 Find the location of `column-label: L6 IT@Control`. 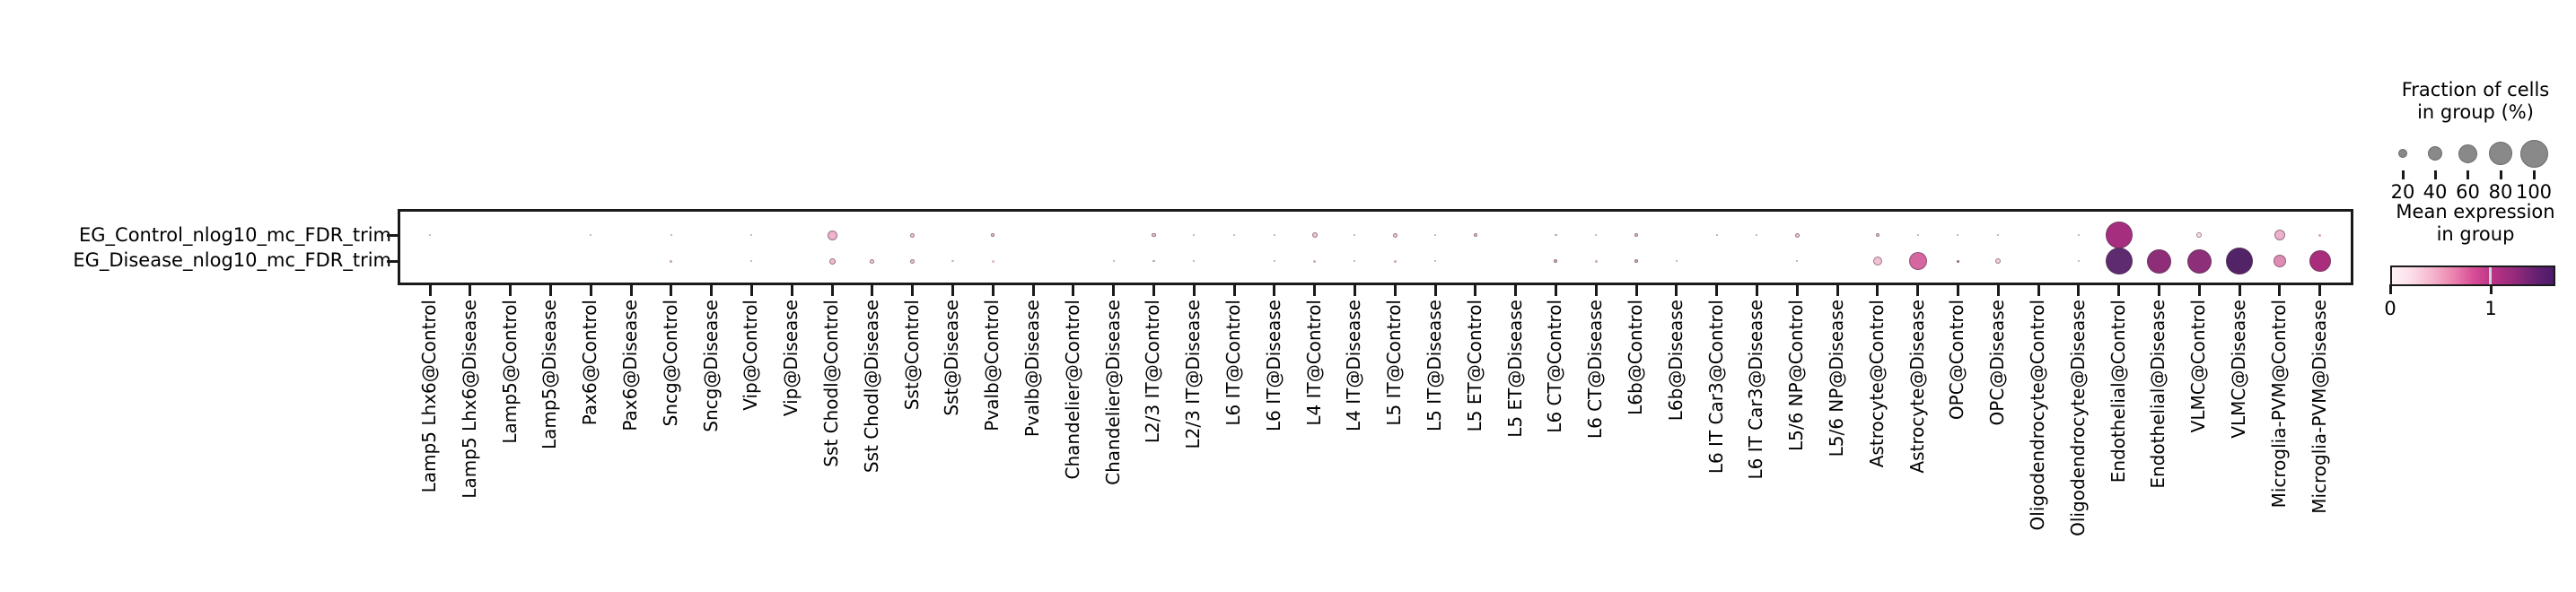

column-label: L6 IT@Control is located at coordinates (1233, 363).